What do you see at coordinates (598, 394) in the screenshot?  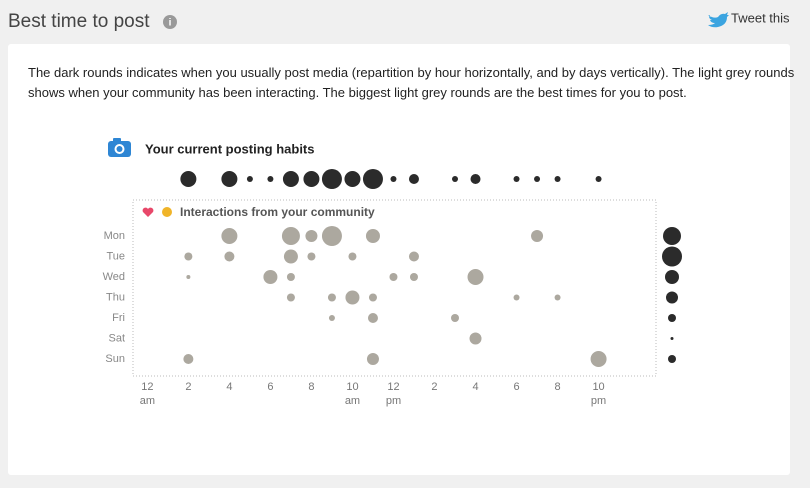 I see `x-tick-label: 10 pm` at bounding box center [598, 394].